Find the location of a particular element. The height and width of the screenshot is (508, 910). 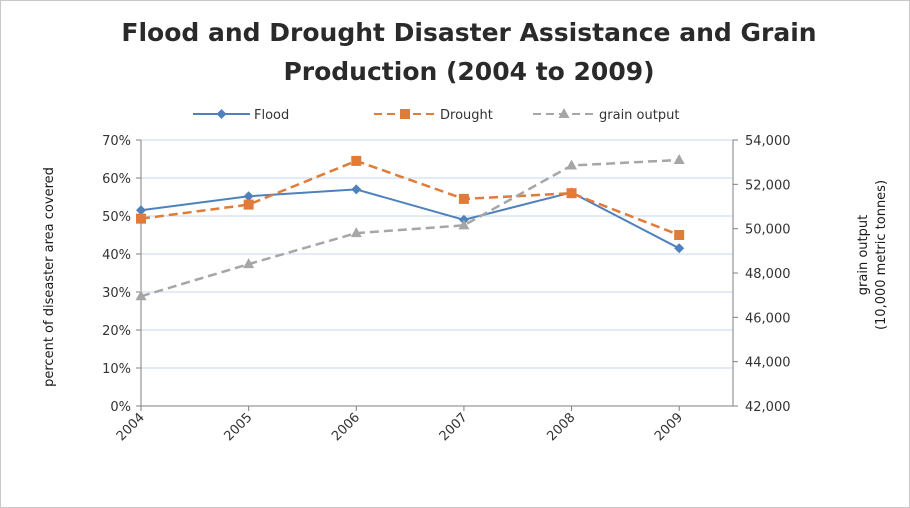

y-axis-label-left: percent of diseaster area covered is located at coordinates (49, 277).